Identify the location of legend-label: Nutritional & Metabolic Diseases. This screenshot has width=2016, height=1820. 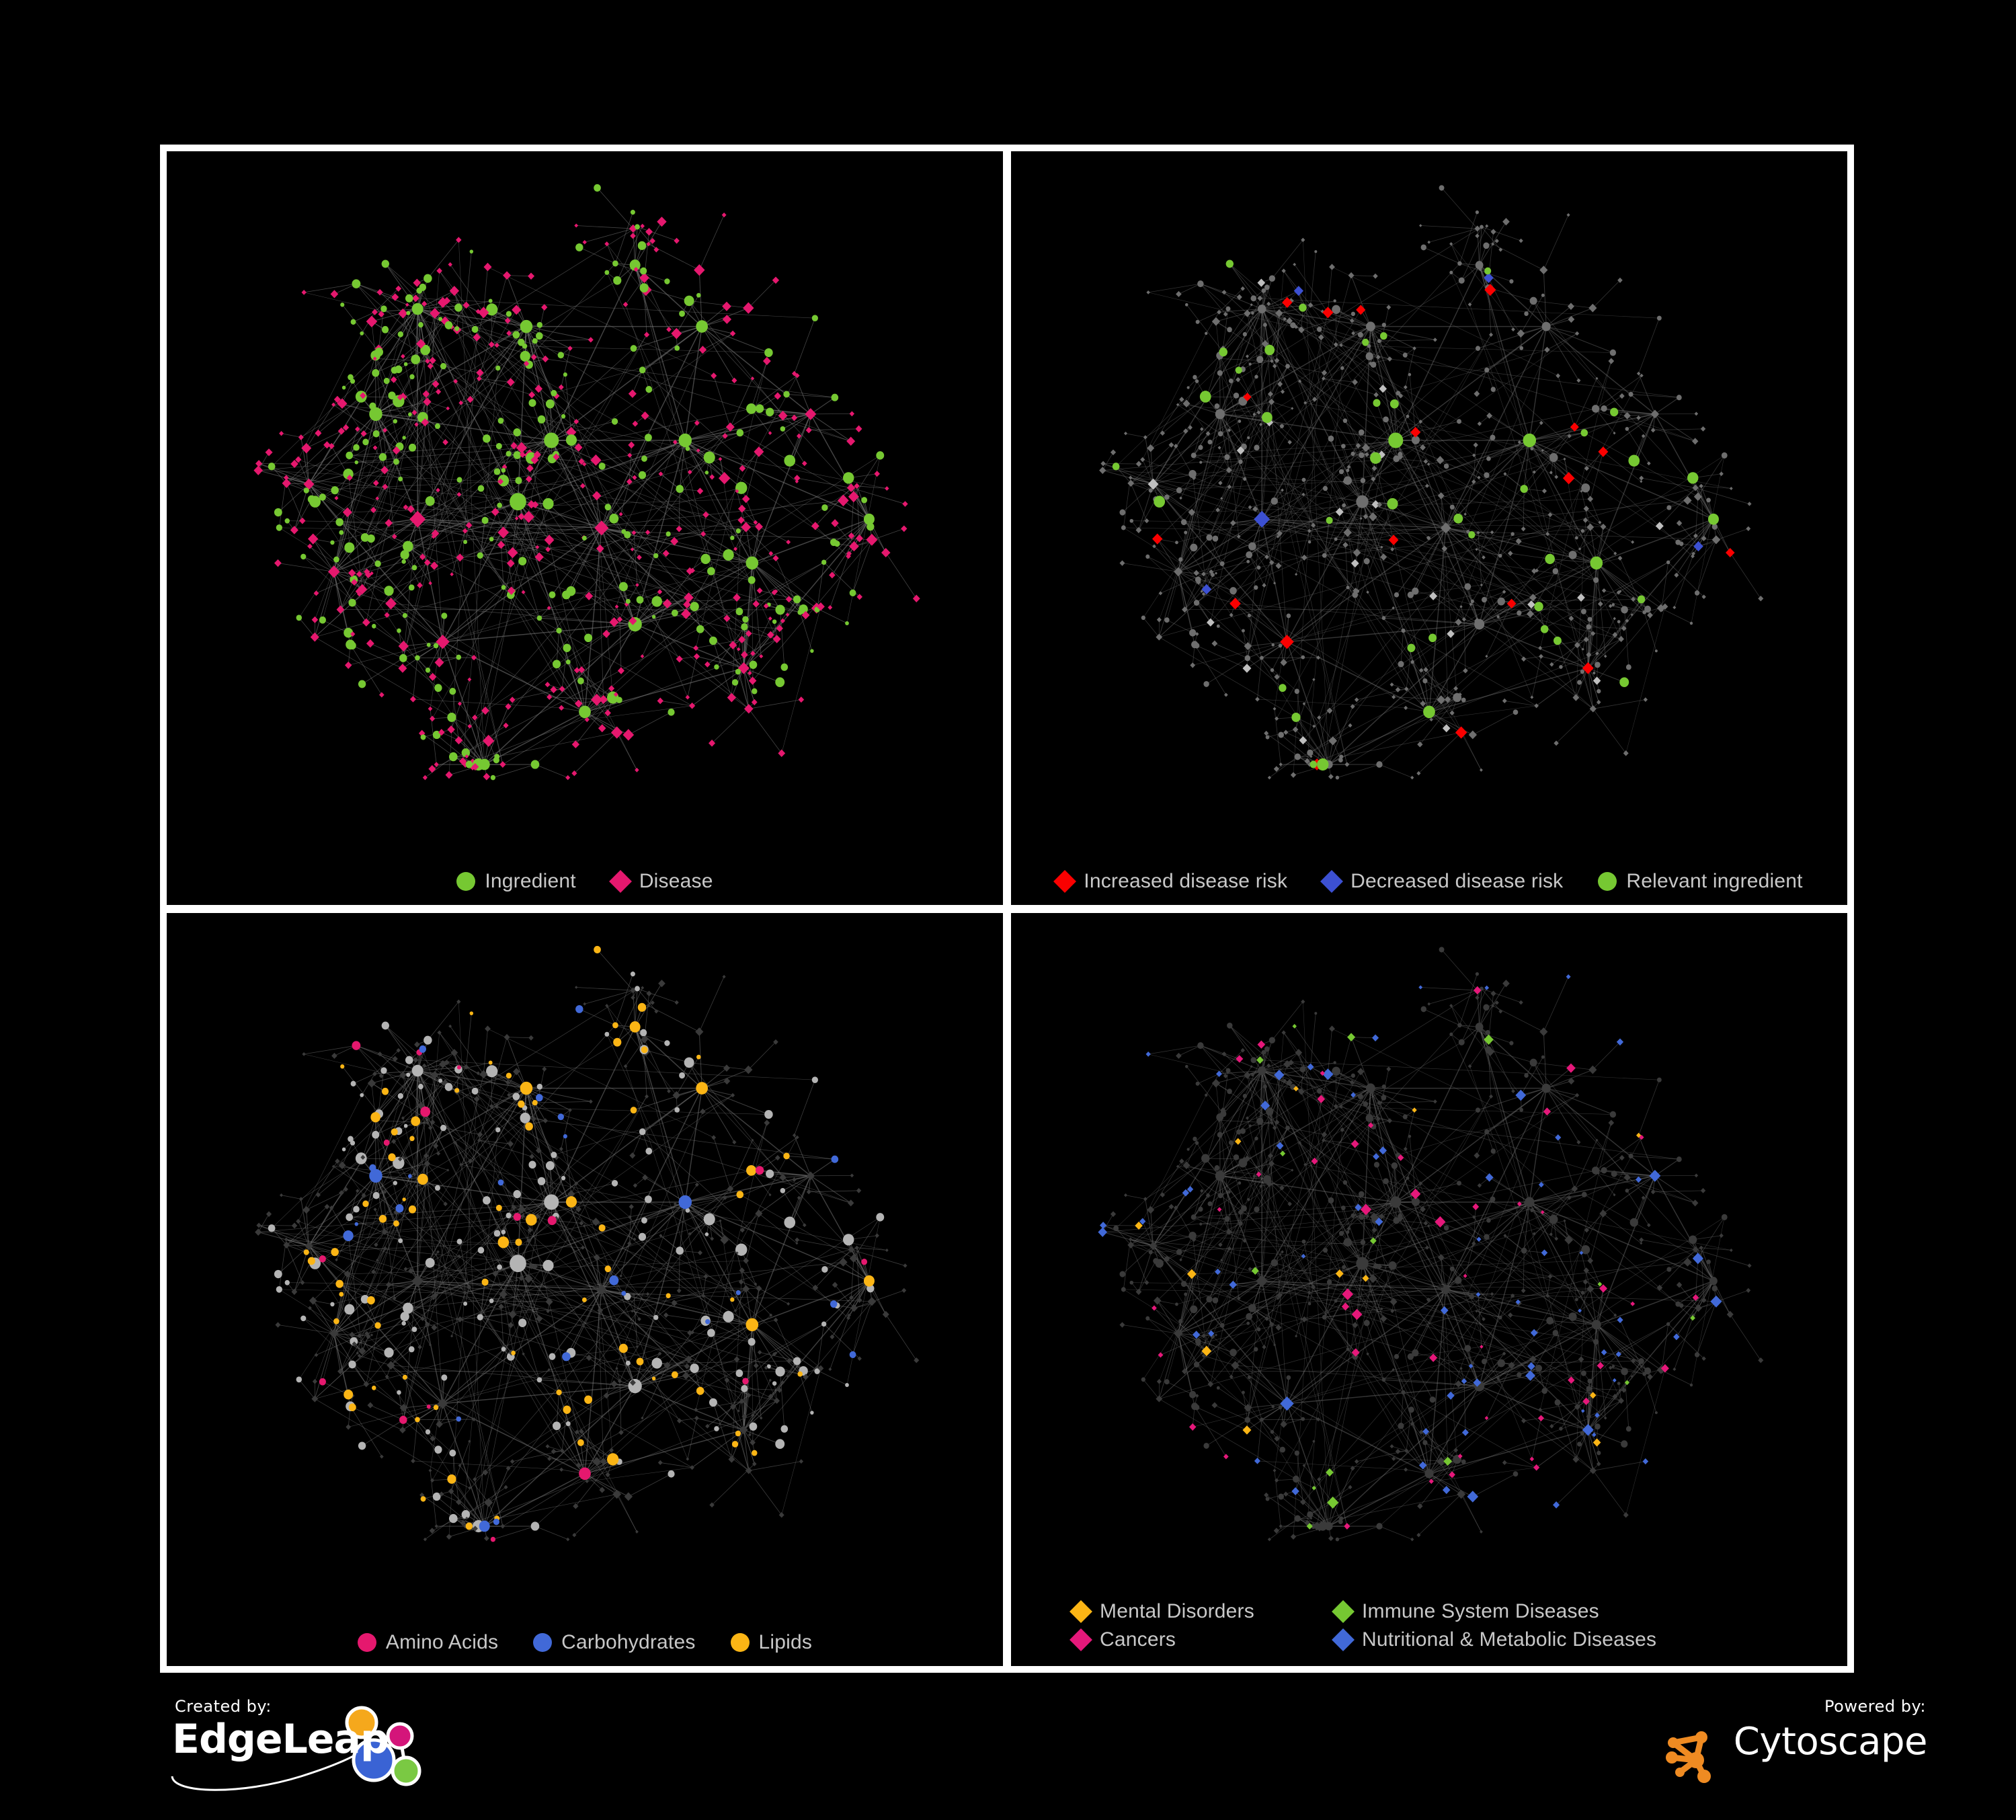
(1509, 1639).